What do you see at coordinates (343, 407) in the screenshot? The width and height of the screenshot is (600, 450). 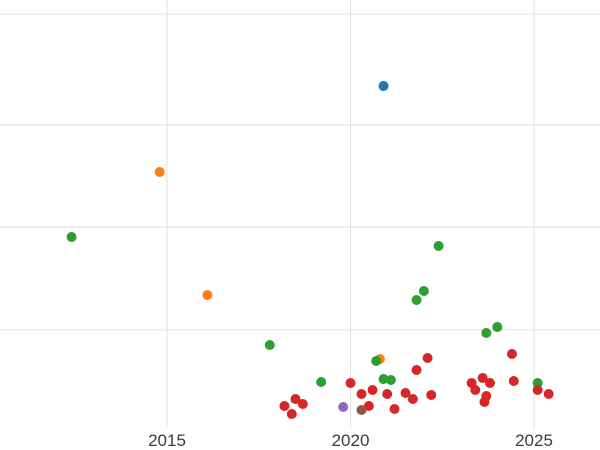 I see `data-point-purple` at bounding box center [343, 407].